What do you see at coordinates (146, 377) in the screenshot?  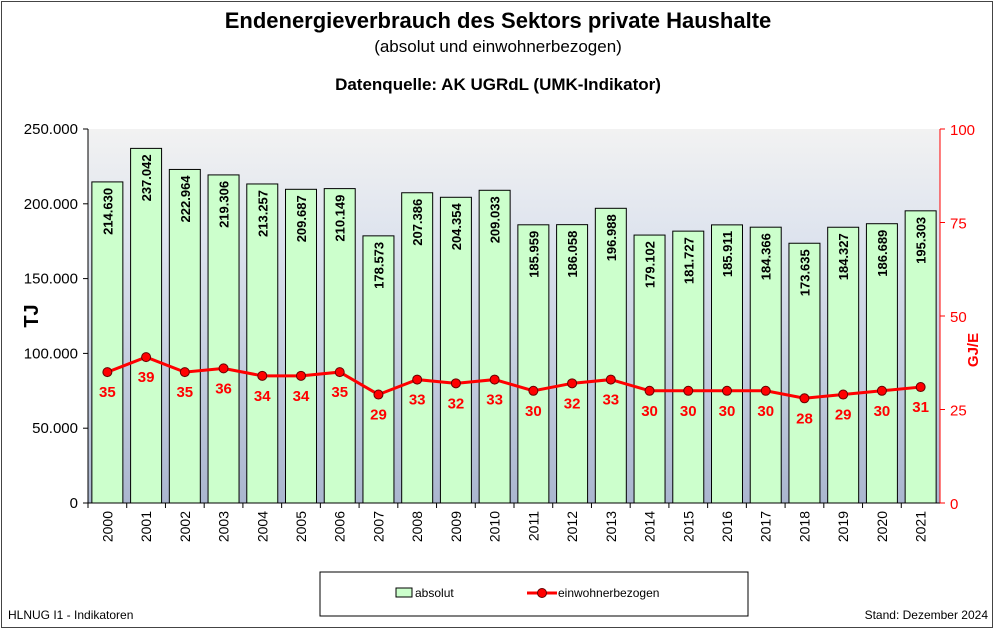 I see `point-label-2001: 39` at bounding box center [146, 377].